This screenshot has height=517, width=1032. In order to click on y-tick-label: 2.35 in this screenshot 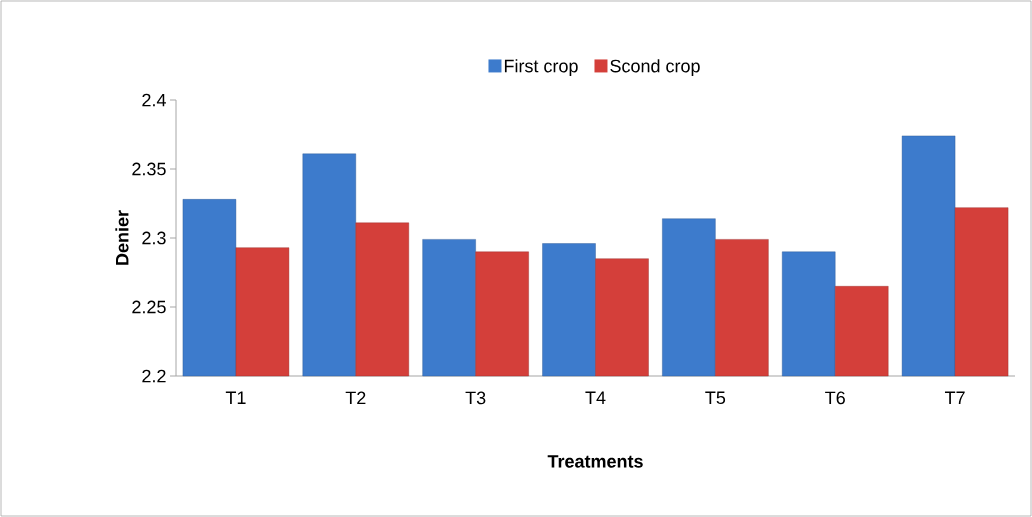, I will do `click(149, 169)`.